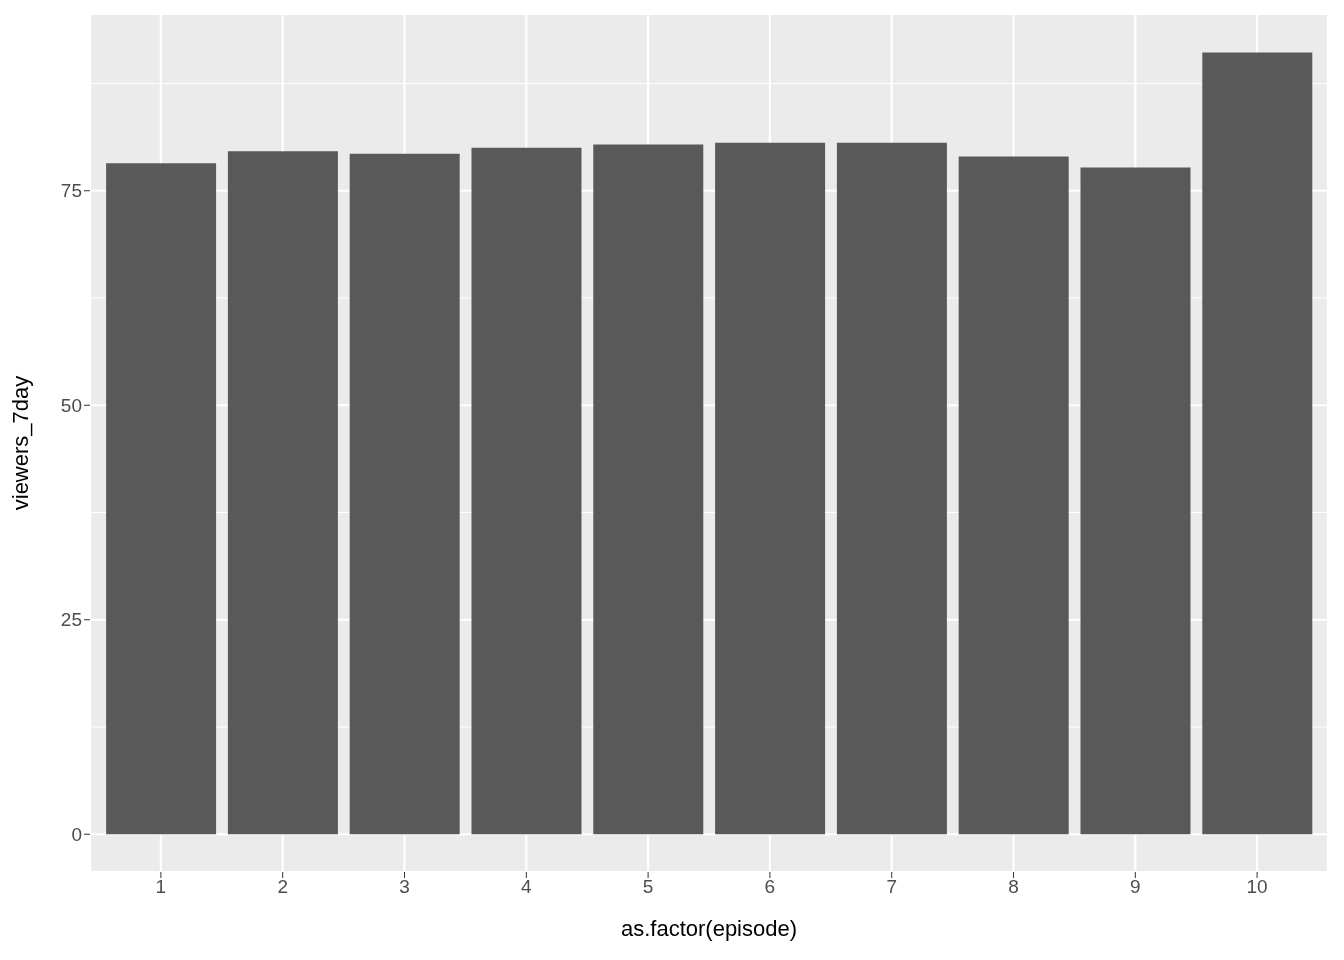 This screenshot has height=960, width=1344. I want to click on y-tick-label: 75, so click(71, 191).